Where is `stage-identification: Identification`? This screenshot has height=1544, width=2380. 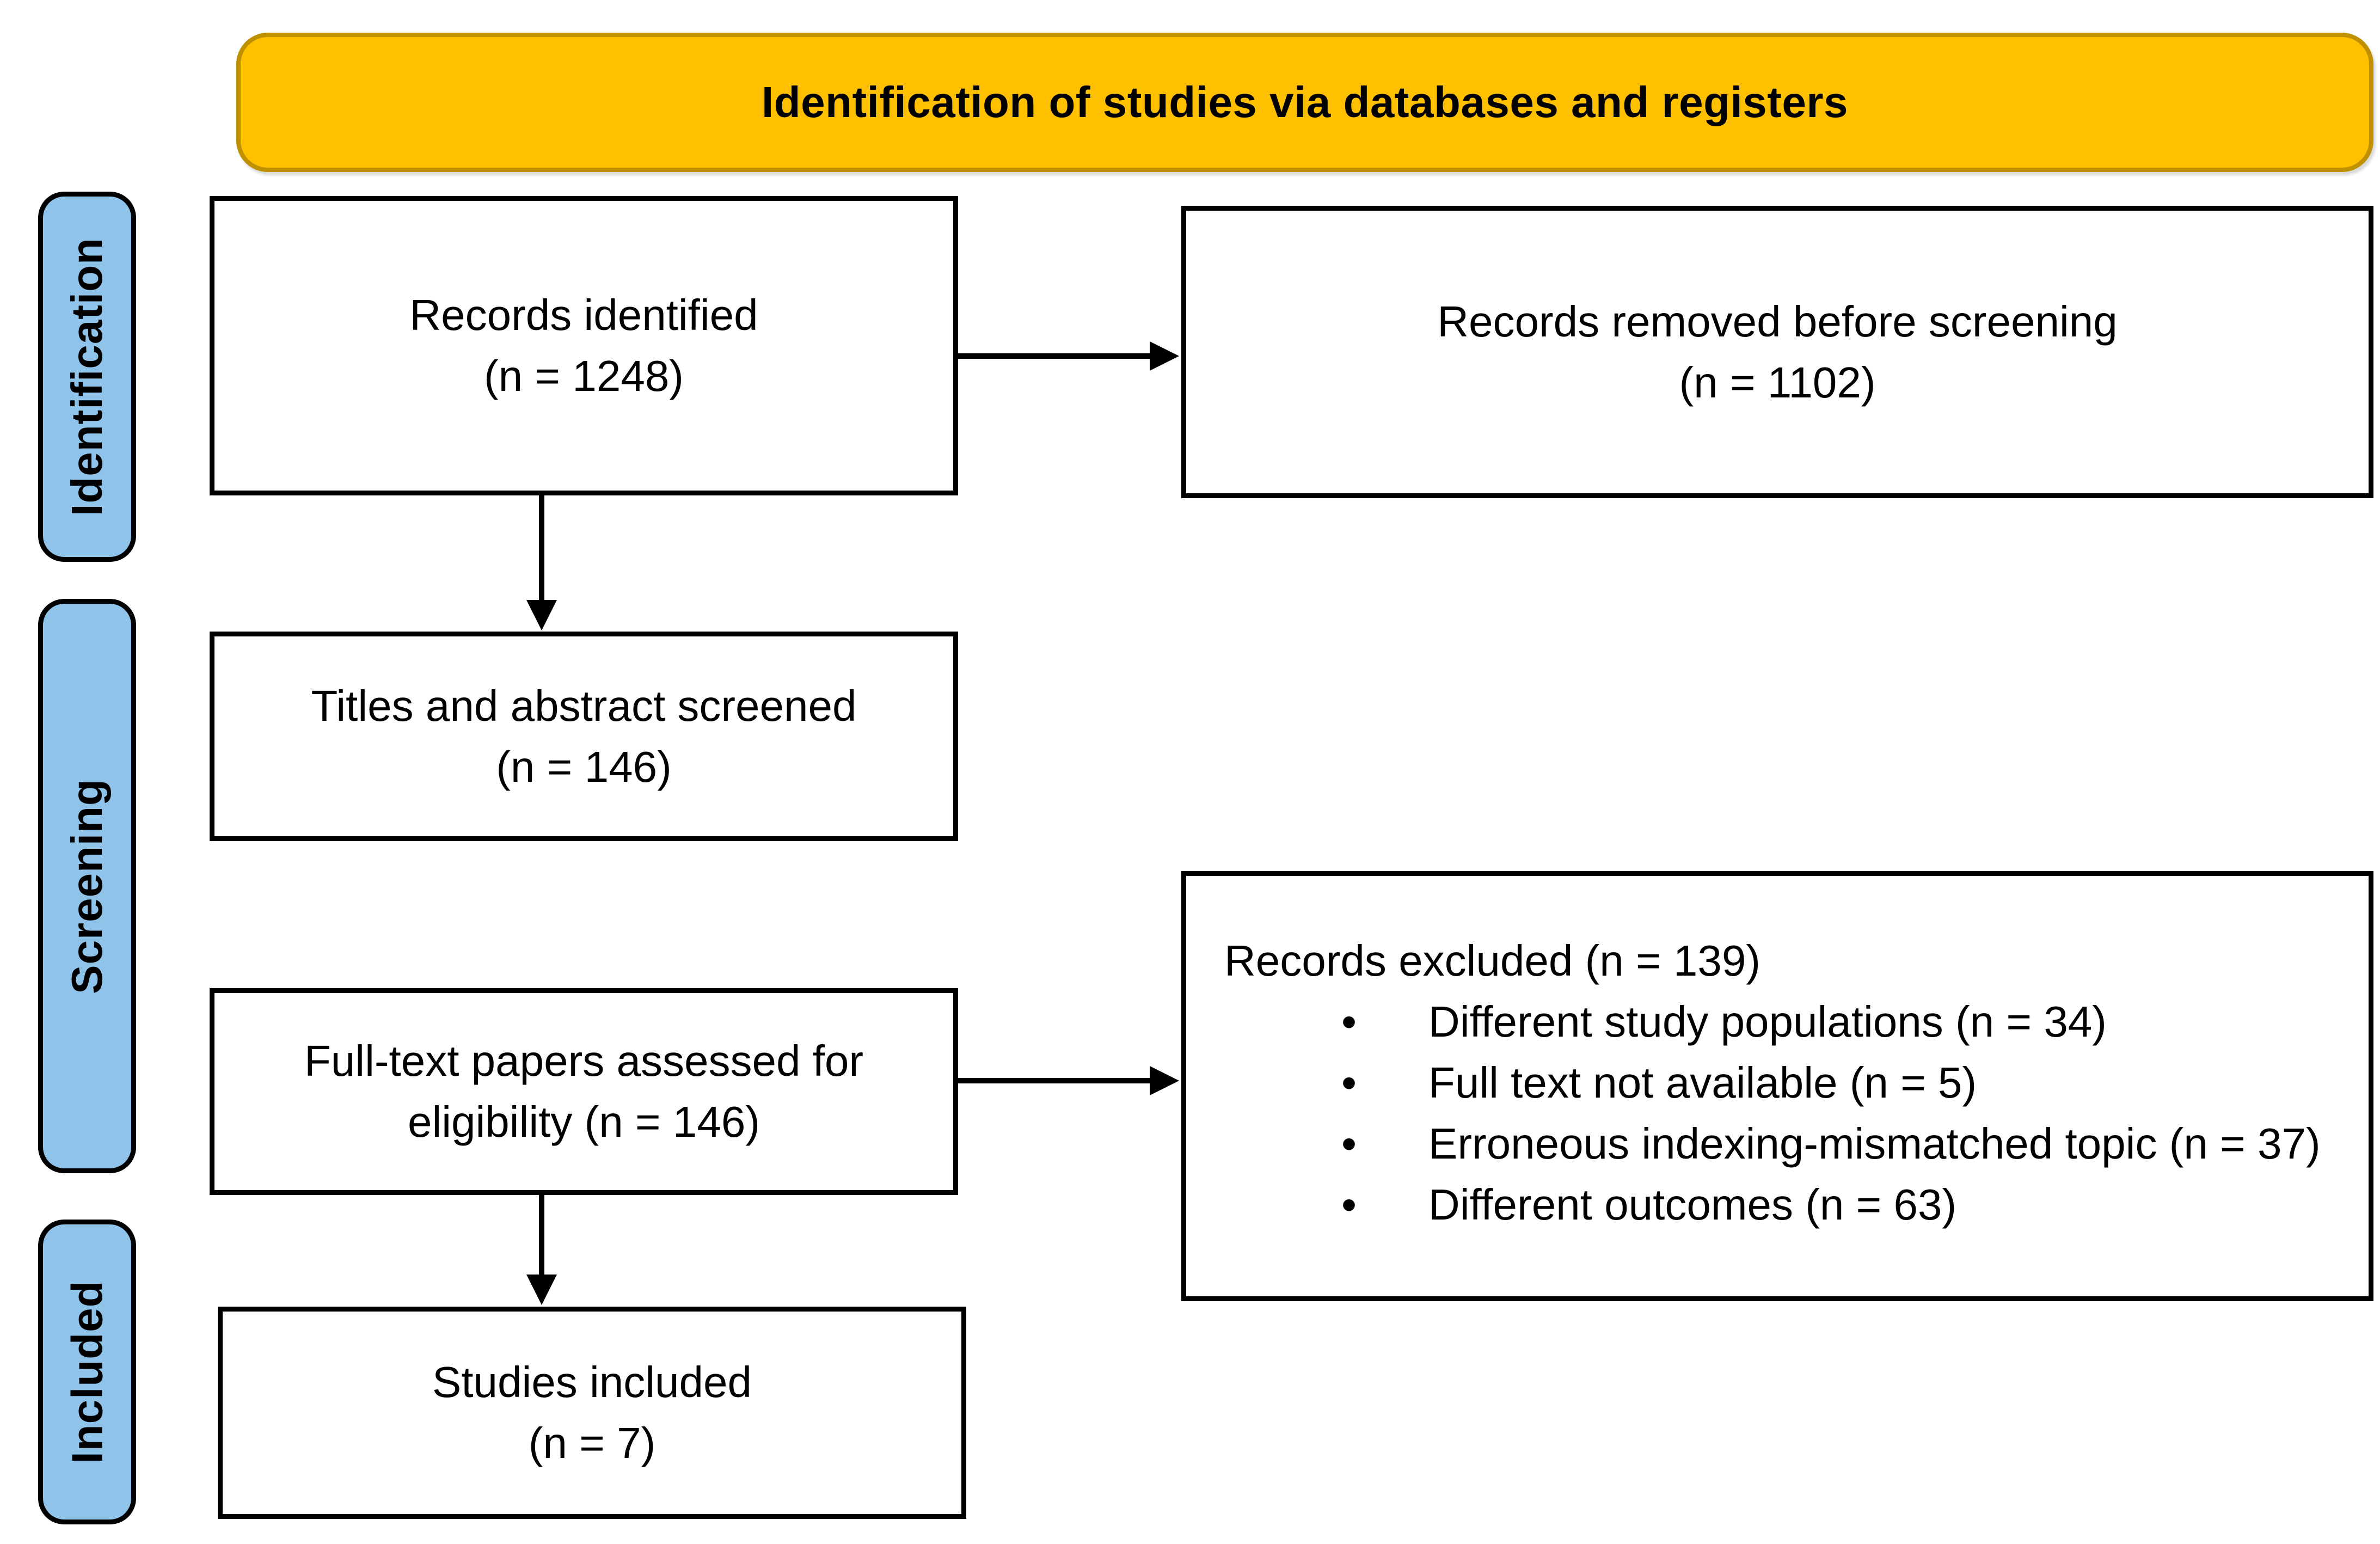
stage-identification: Identification is located at coordinates (87, 377).